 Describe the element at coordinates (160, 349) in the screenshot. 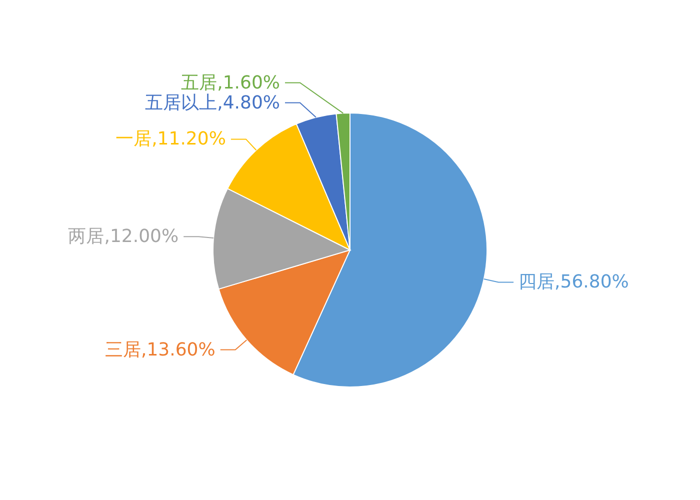

I see `slice-label: 三居,13.60%` at that location.